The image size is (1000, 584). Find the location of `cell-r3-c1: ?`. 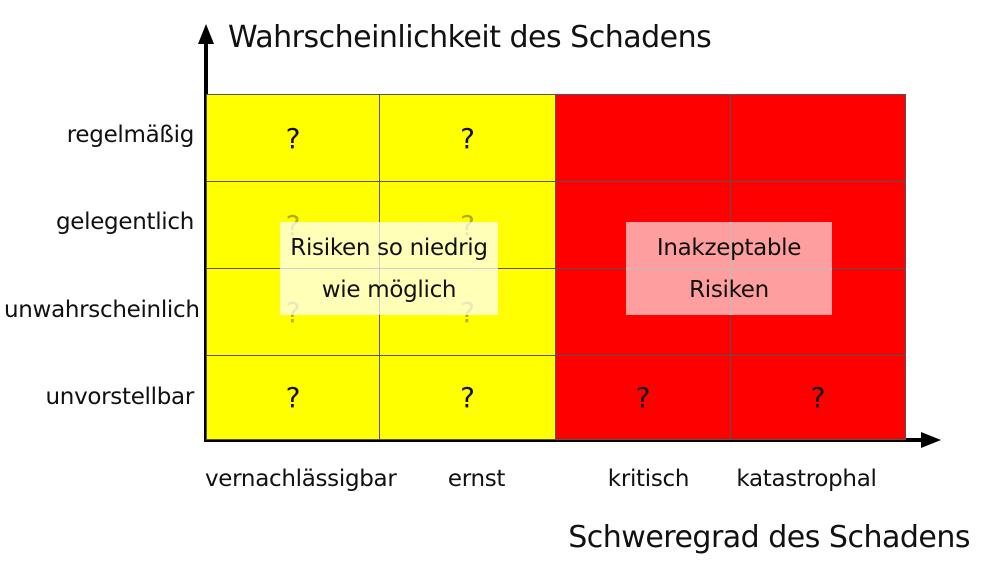

cell-r3-c1: ? is located at coordinates (467, 397).